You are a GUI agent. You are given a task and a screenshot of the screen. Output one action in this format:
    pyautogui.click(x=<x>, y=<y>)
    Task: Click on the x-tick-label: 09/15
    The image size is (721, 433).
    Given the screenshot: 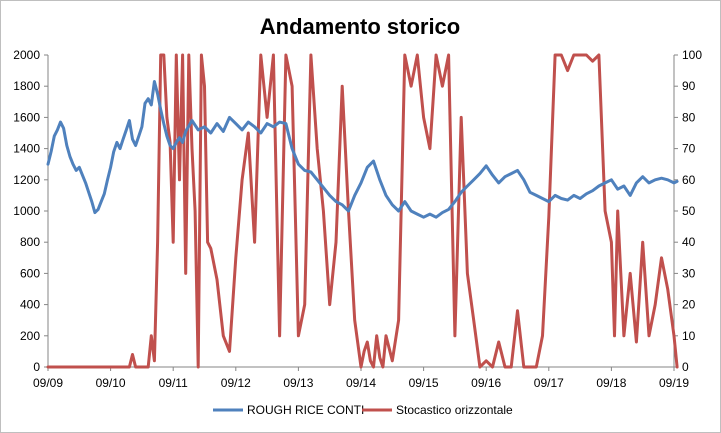 What is the action you would take?
    pyautogui.click(x=424, y=383)
    